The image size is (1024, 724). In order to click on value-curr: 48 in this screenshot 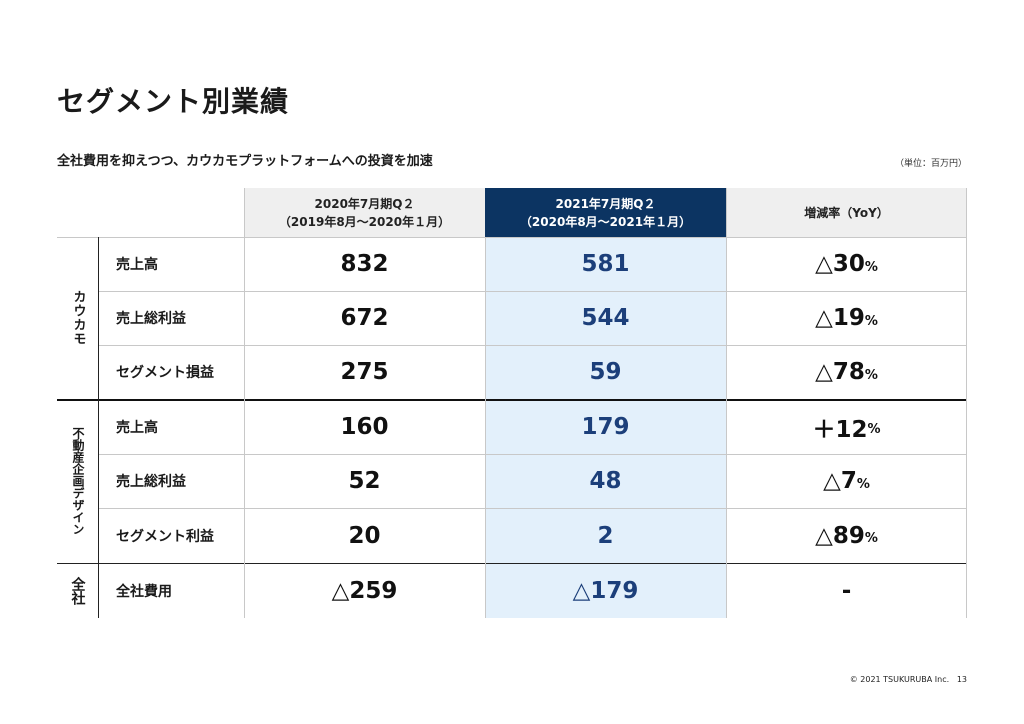, I will do `click(605, 481)`.